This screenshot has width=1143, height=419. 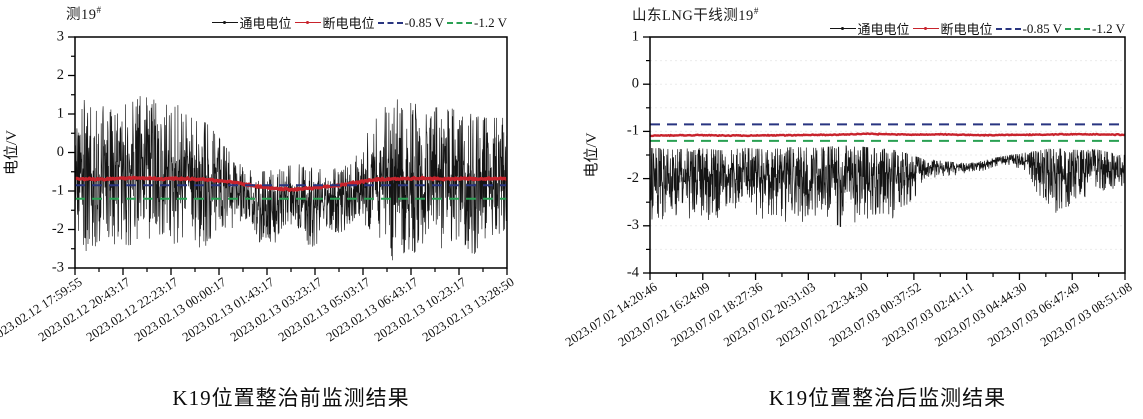 I want to click on chart-title-before: 测19#, so click(x=84, y=13).